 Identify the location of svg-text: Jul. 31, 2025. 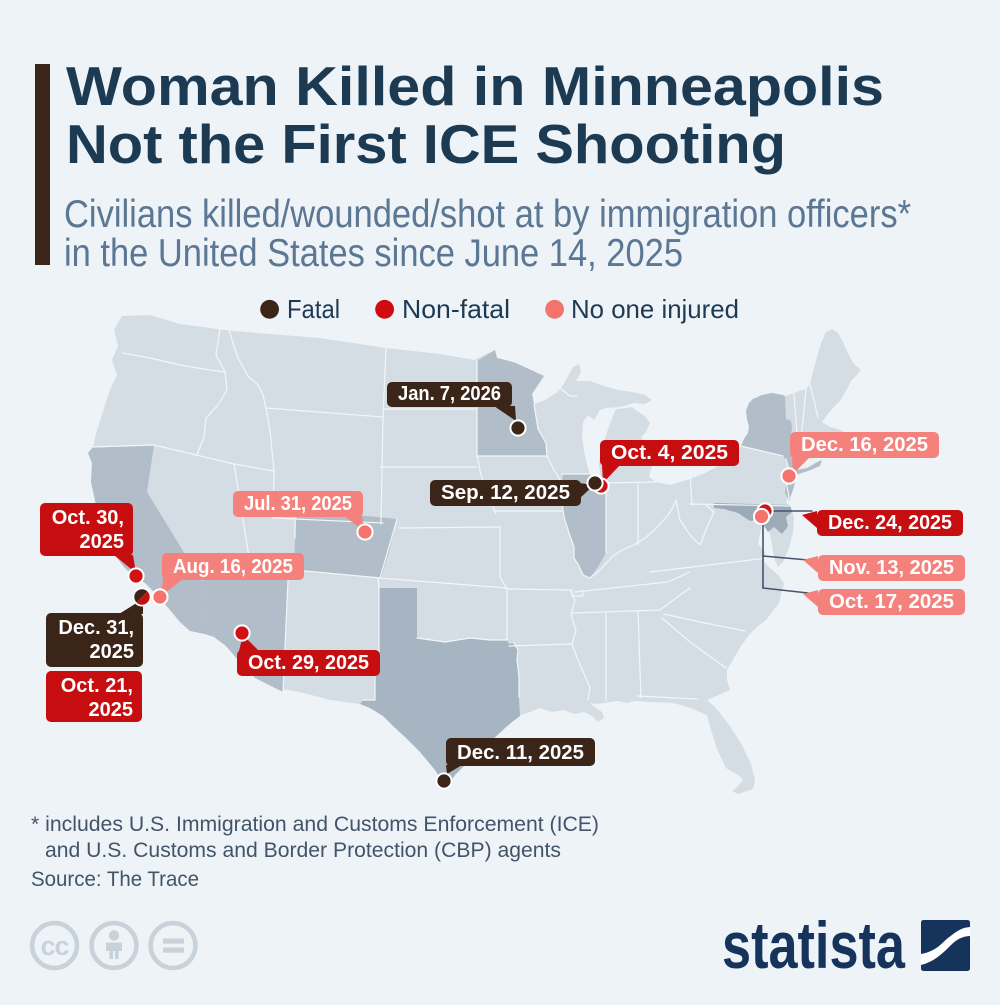
(298, 504).